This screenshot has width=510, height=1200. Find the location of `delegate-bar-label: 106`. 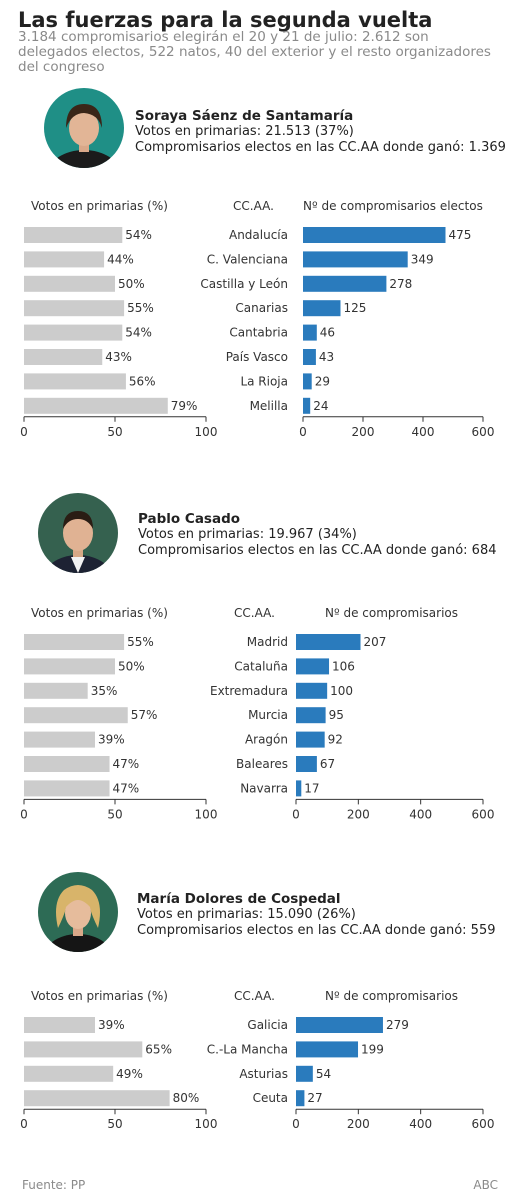

delegate-bar-label: 106 is located at coordinates (343, 666).